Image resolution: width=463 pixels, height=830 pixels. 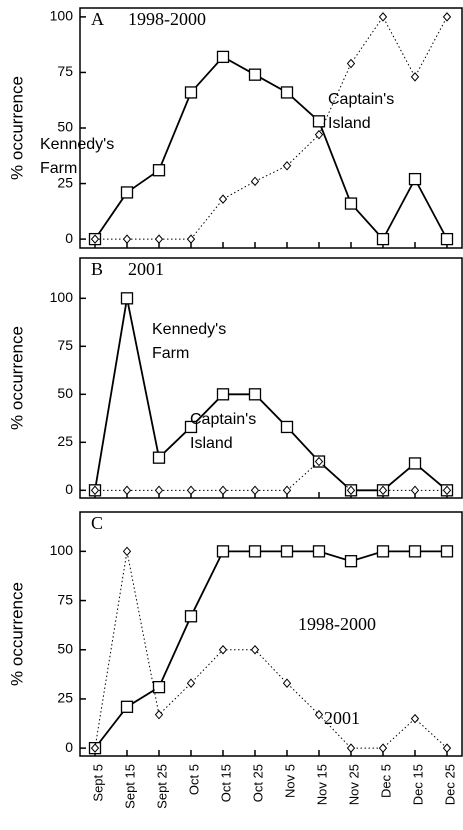 I want to click on panel-letter: C, so click(x=97, y=523).